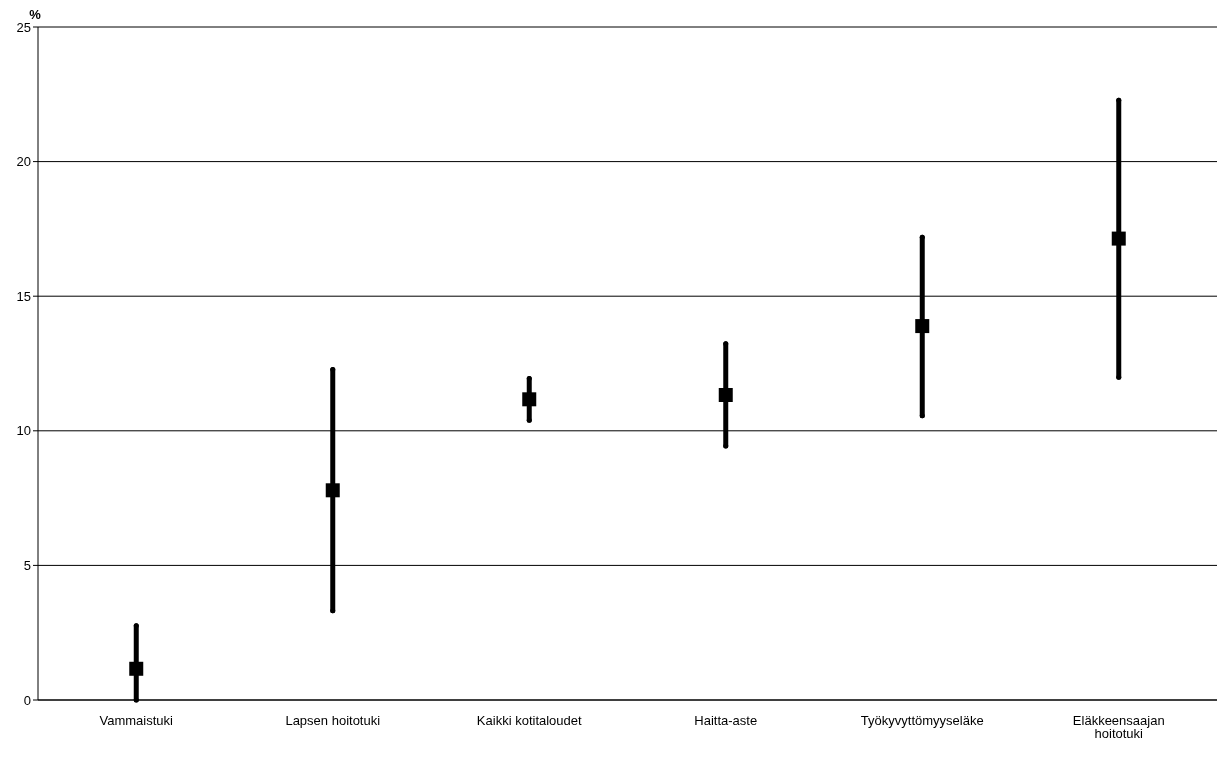 This screenshot has width=1227, height=758. What do you see at coordinates (333, 721) in the screenshot?
I see `x-tick-label: Lapsen hoitotuki` at bounding box center [333, 721].